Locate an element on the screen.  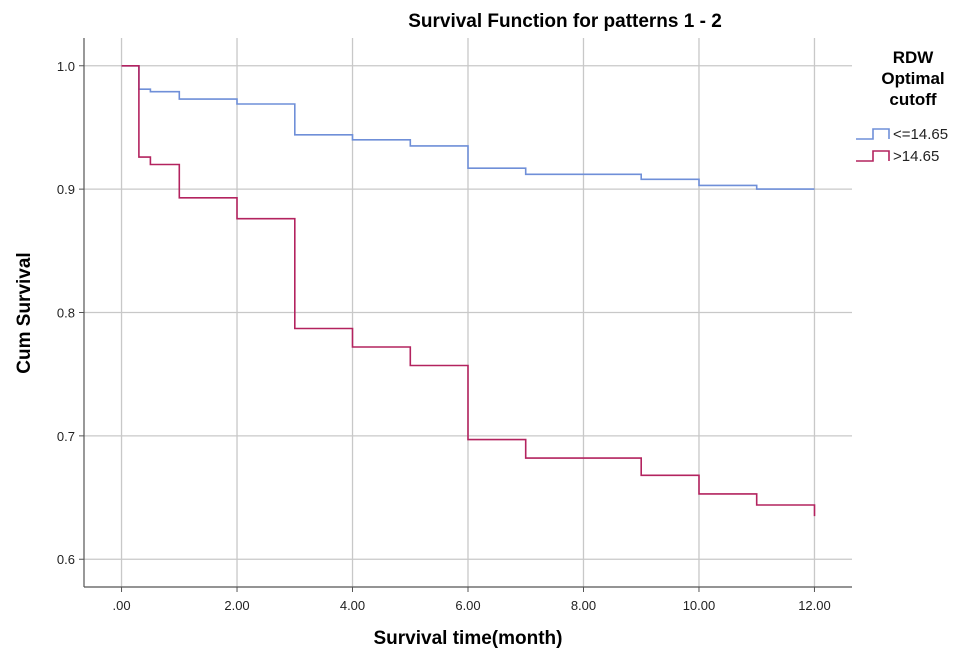
x-tick-label-5: 10.00 is located at coordinates (699, 605).